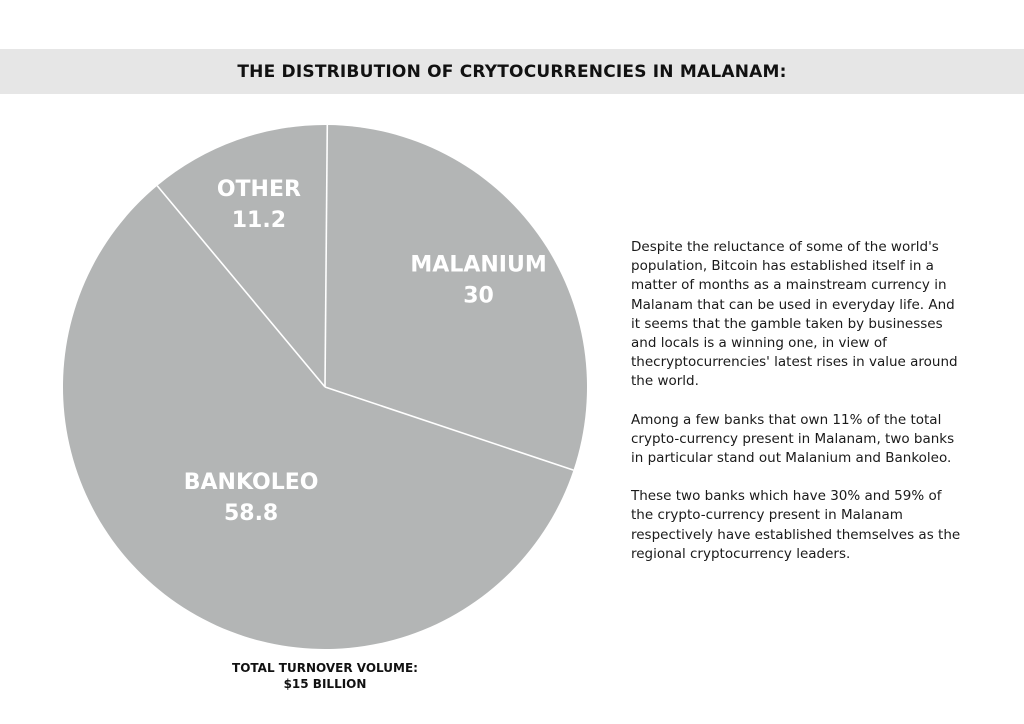  I want to click on pie-slice-malanium, so click(456, 298).